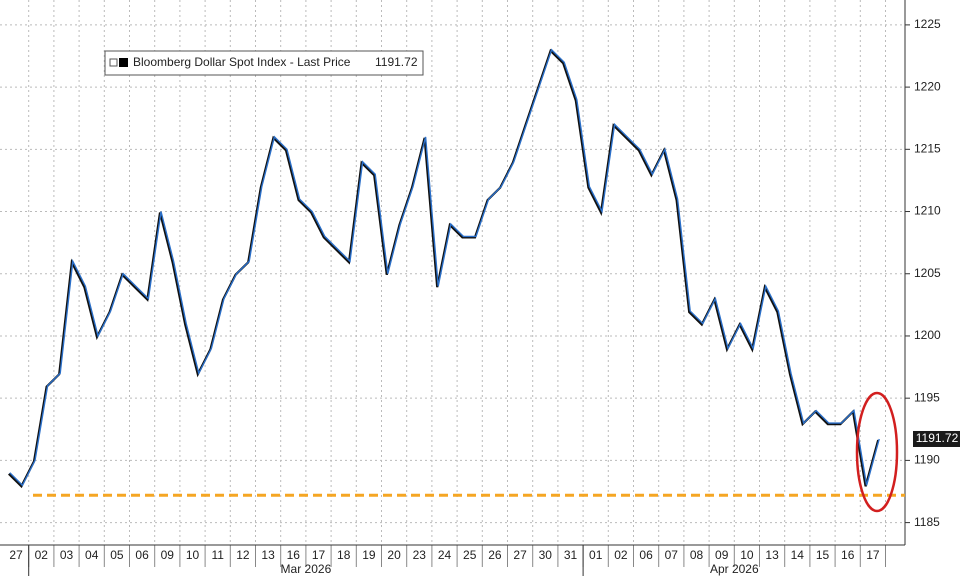  What do you see at coordinates (369, 555) in the screenshot?
I see `x-tick-label: 19` at bounding box center [369, 555].